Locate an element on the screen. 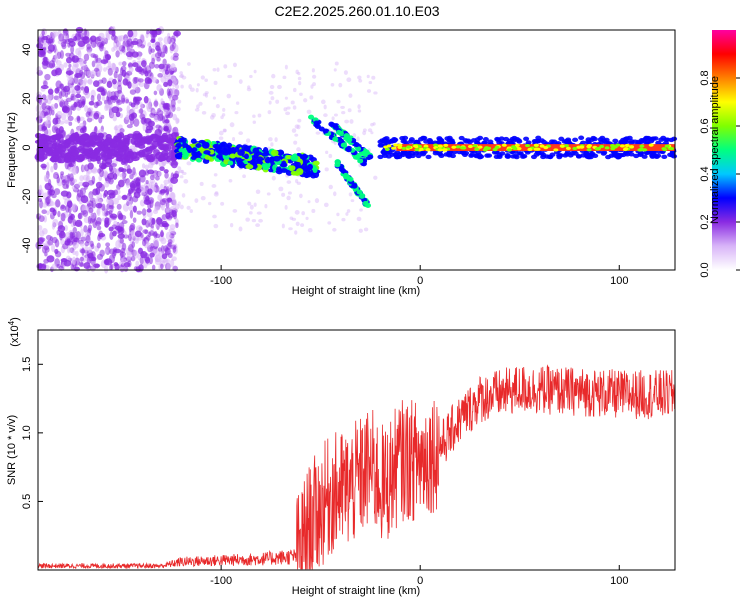 The height and width of the screenshot is (600, 750). snr-ytick-label: 1.0 is located at coordinates (27, 432).